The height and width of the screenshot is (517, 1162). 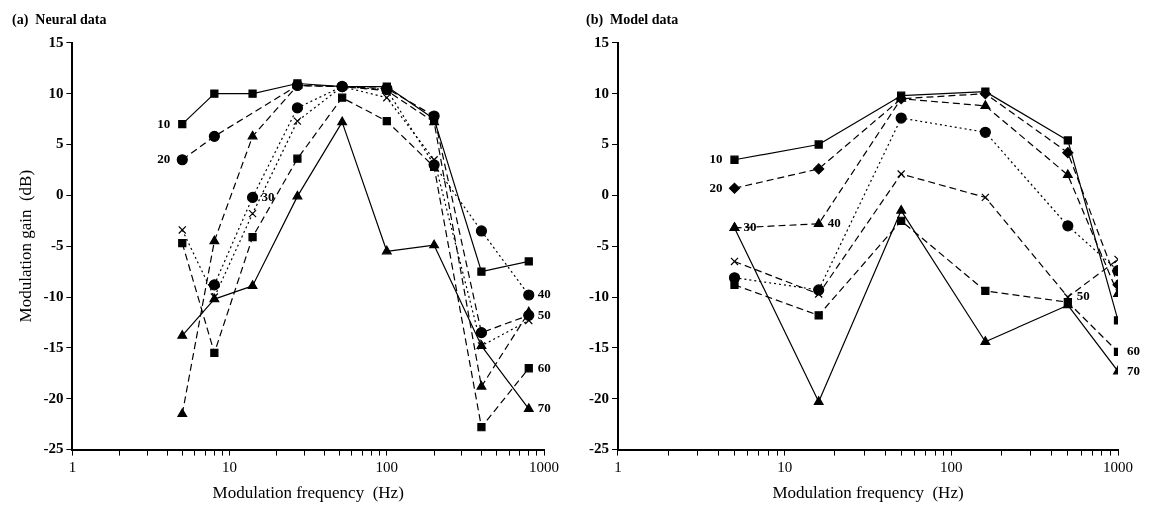 I want to click on chart-title: (b) Model data, so click(x=632, y=20).